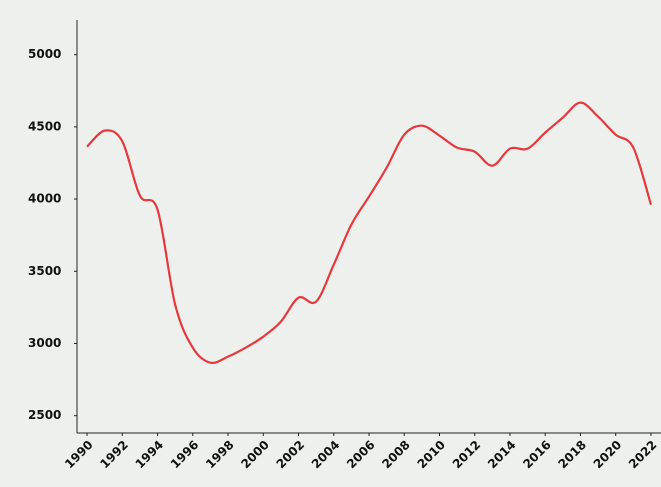 This screenshot has height=487, width=661. What do you see at coordinates (44, 415) in the screenshot?
I see `y-tick-label: 2500` at bounding box center [44, 415].